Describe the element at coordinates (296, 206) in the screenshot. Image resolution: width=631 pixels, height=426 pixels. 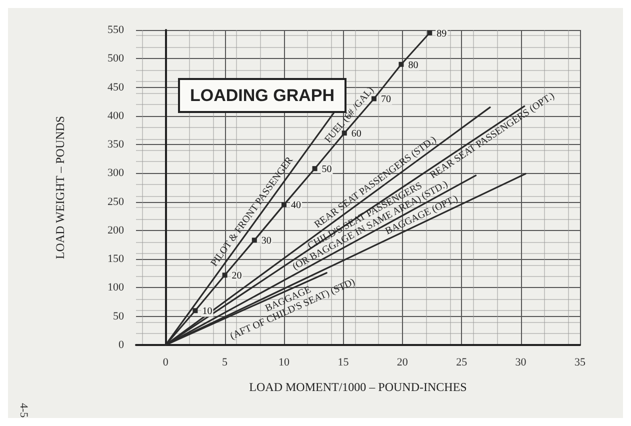
I see `annotation: 40` at that location.